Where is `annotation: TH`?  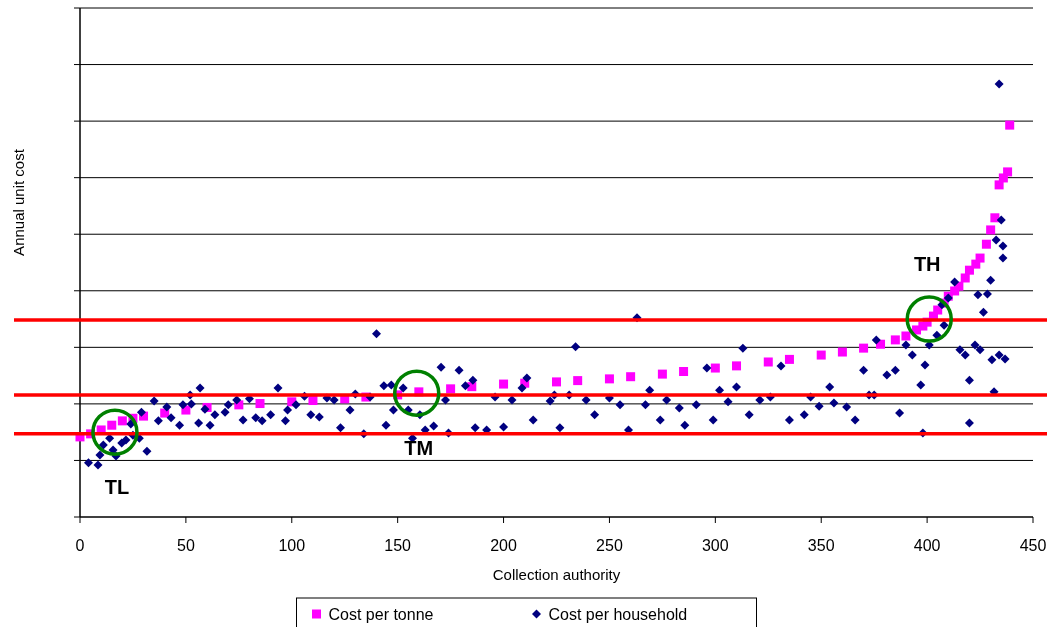
annotation: TH is located at coordinates (927, 264).